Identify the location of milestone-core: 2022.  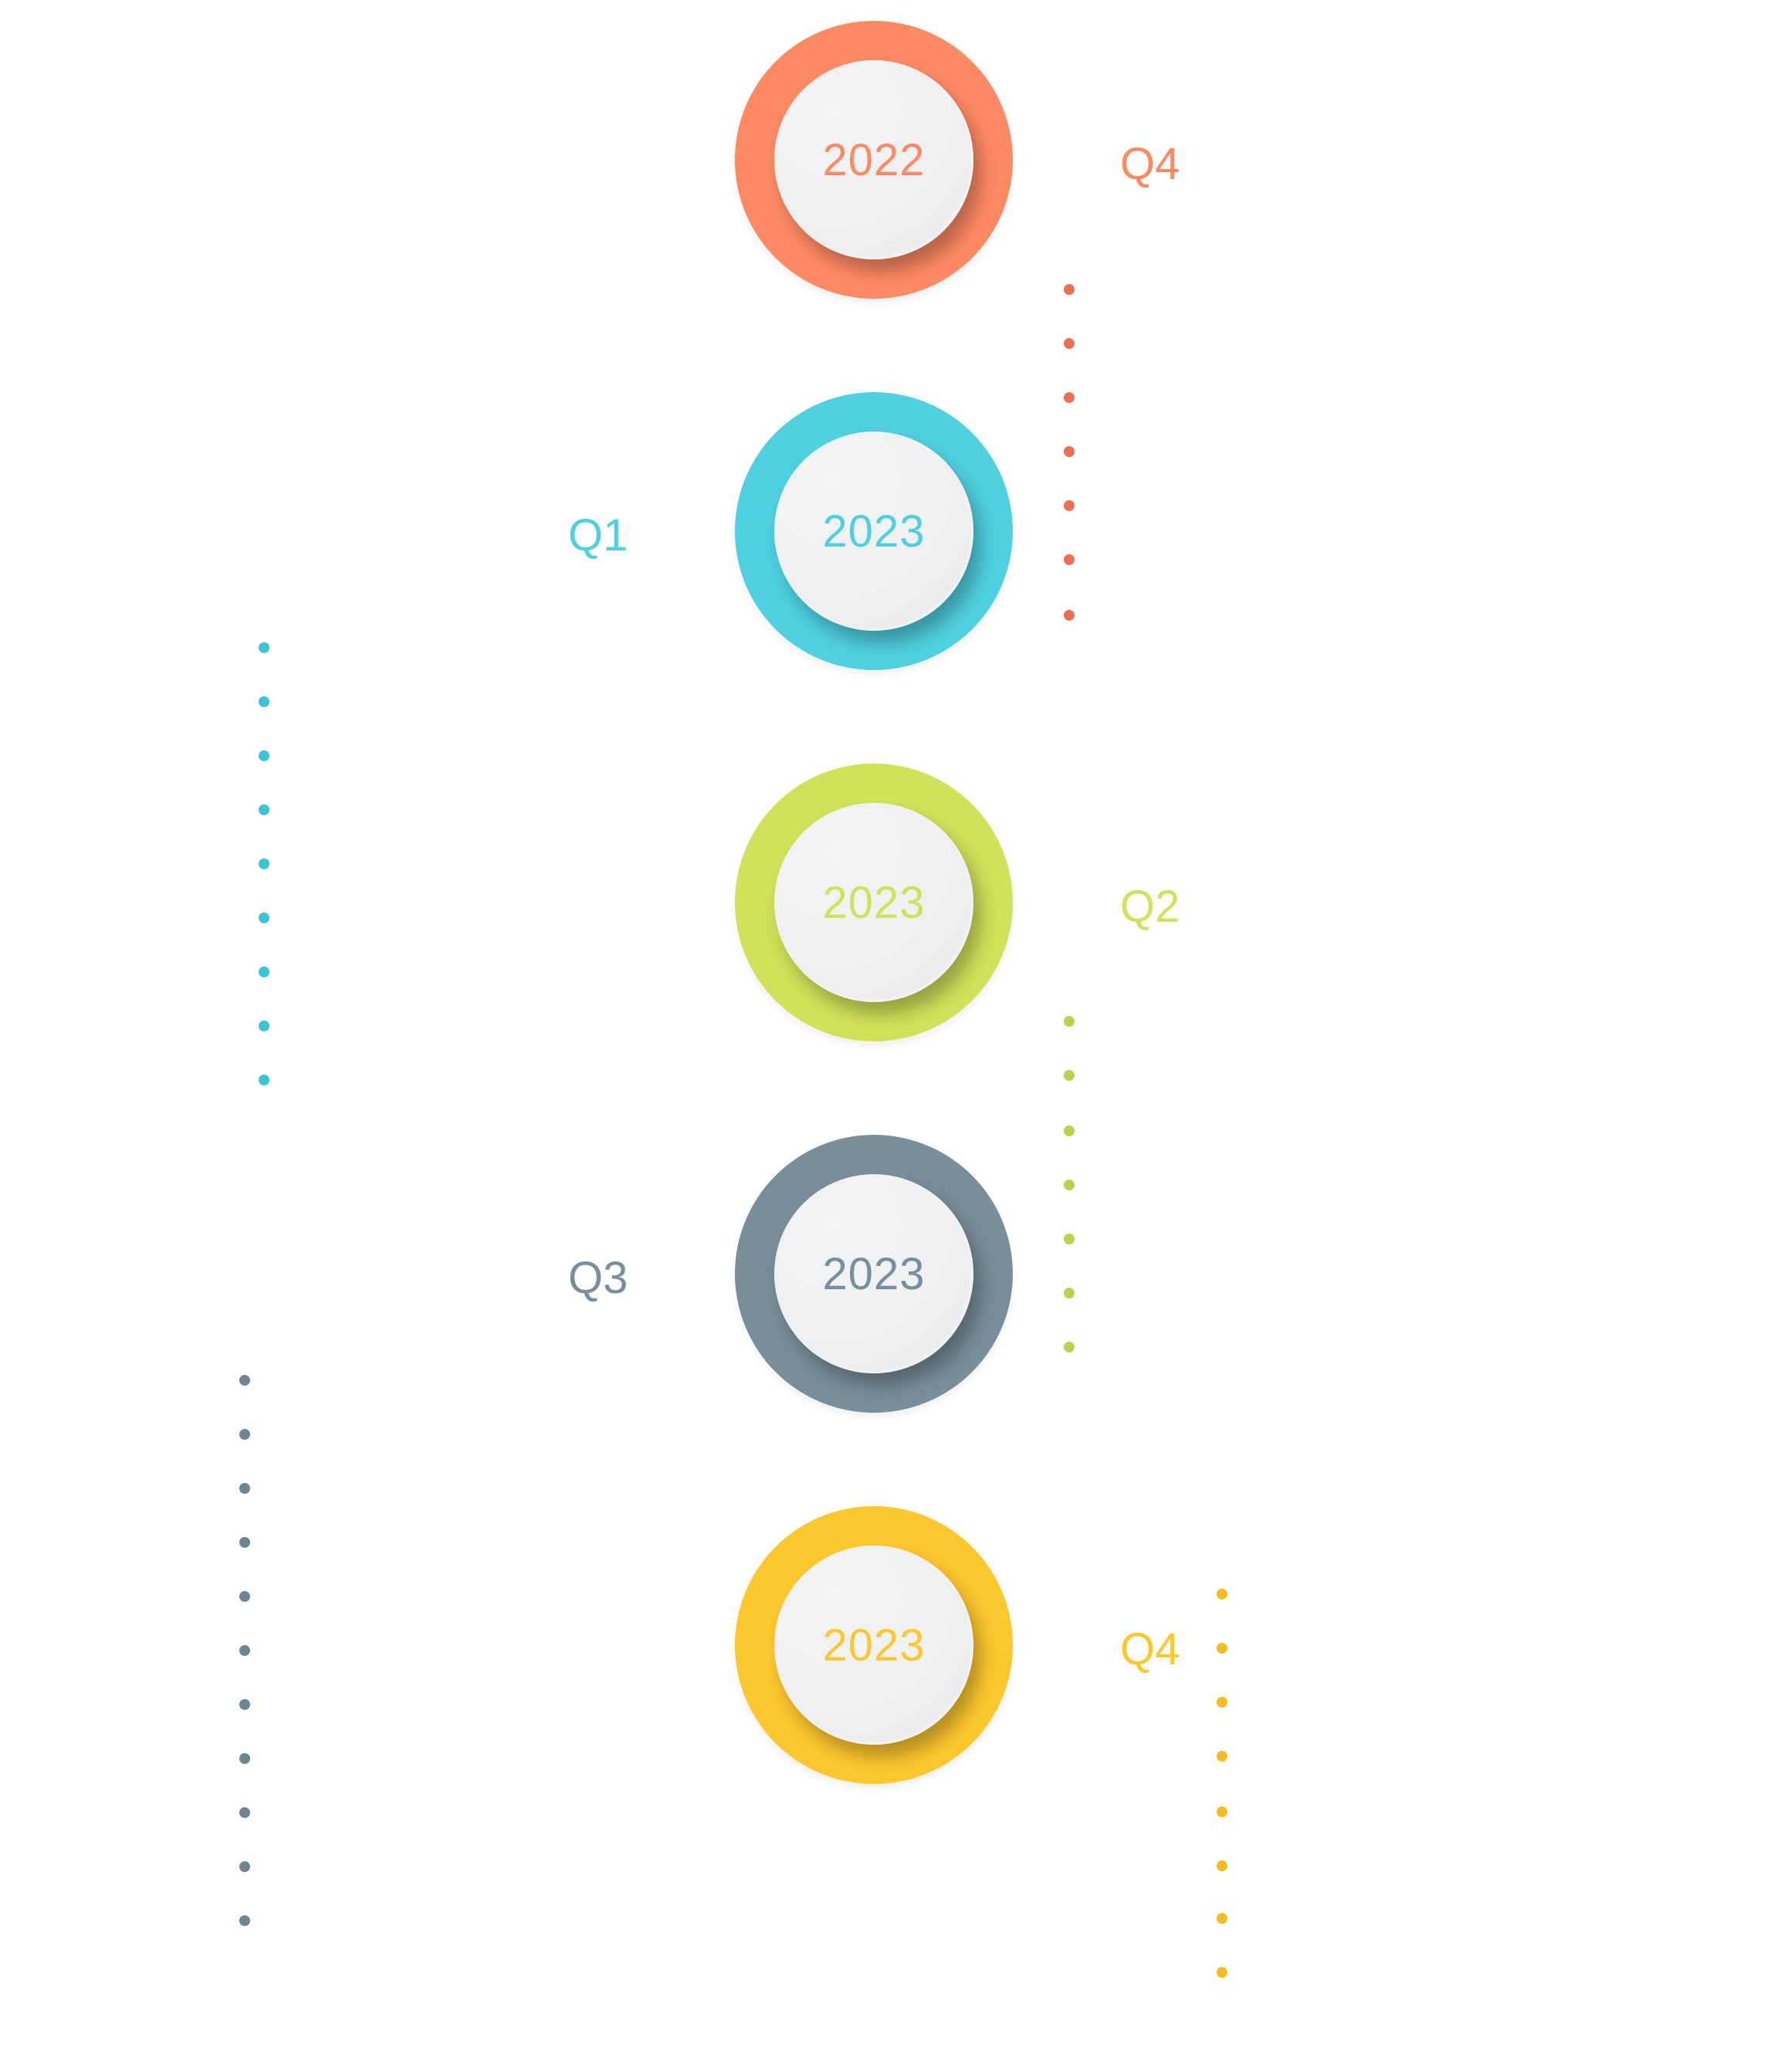
(873, 159).